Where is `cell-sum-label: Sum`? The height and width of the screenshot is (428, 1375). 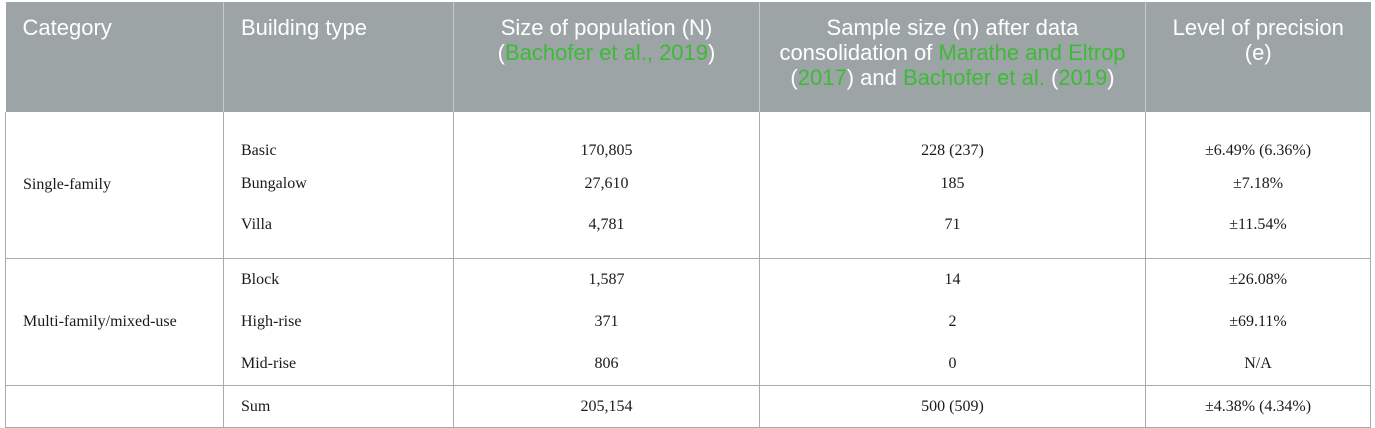 cell-sum-label: Sum is located at coordinates (338, 406).